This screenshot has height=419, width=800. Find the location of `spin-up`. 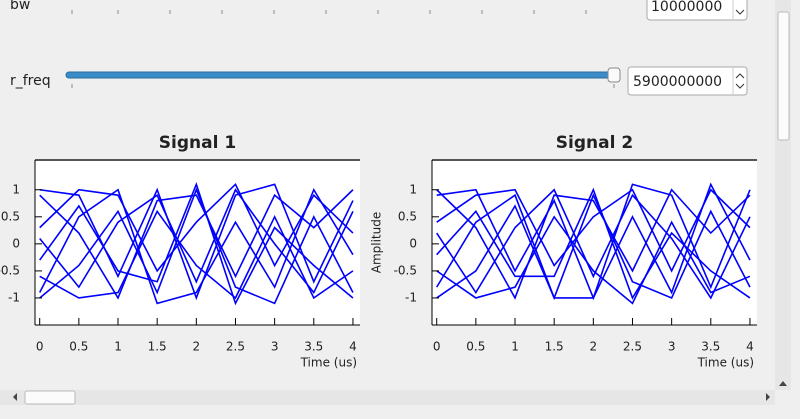

spin-up is located at coordinates (740, 76).